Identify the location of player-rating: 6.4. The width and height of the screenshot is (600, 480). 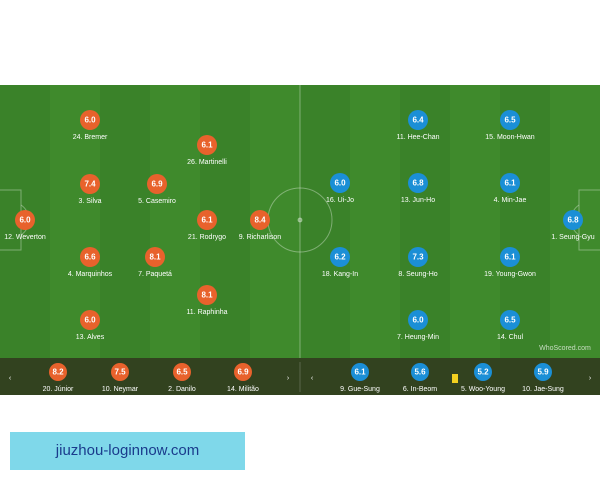
(418, 120).